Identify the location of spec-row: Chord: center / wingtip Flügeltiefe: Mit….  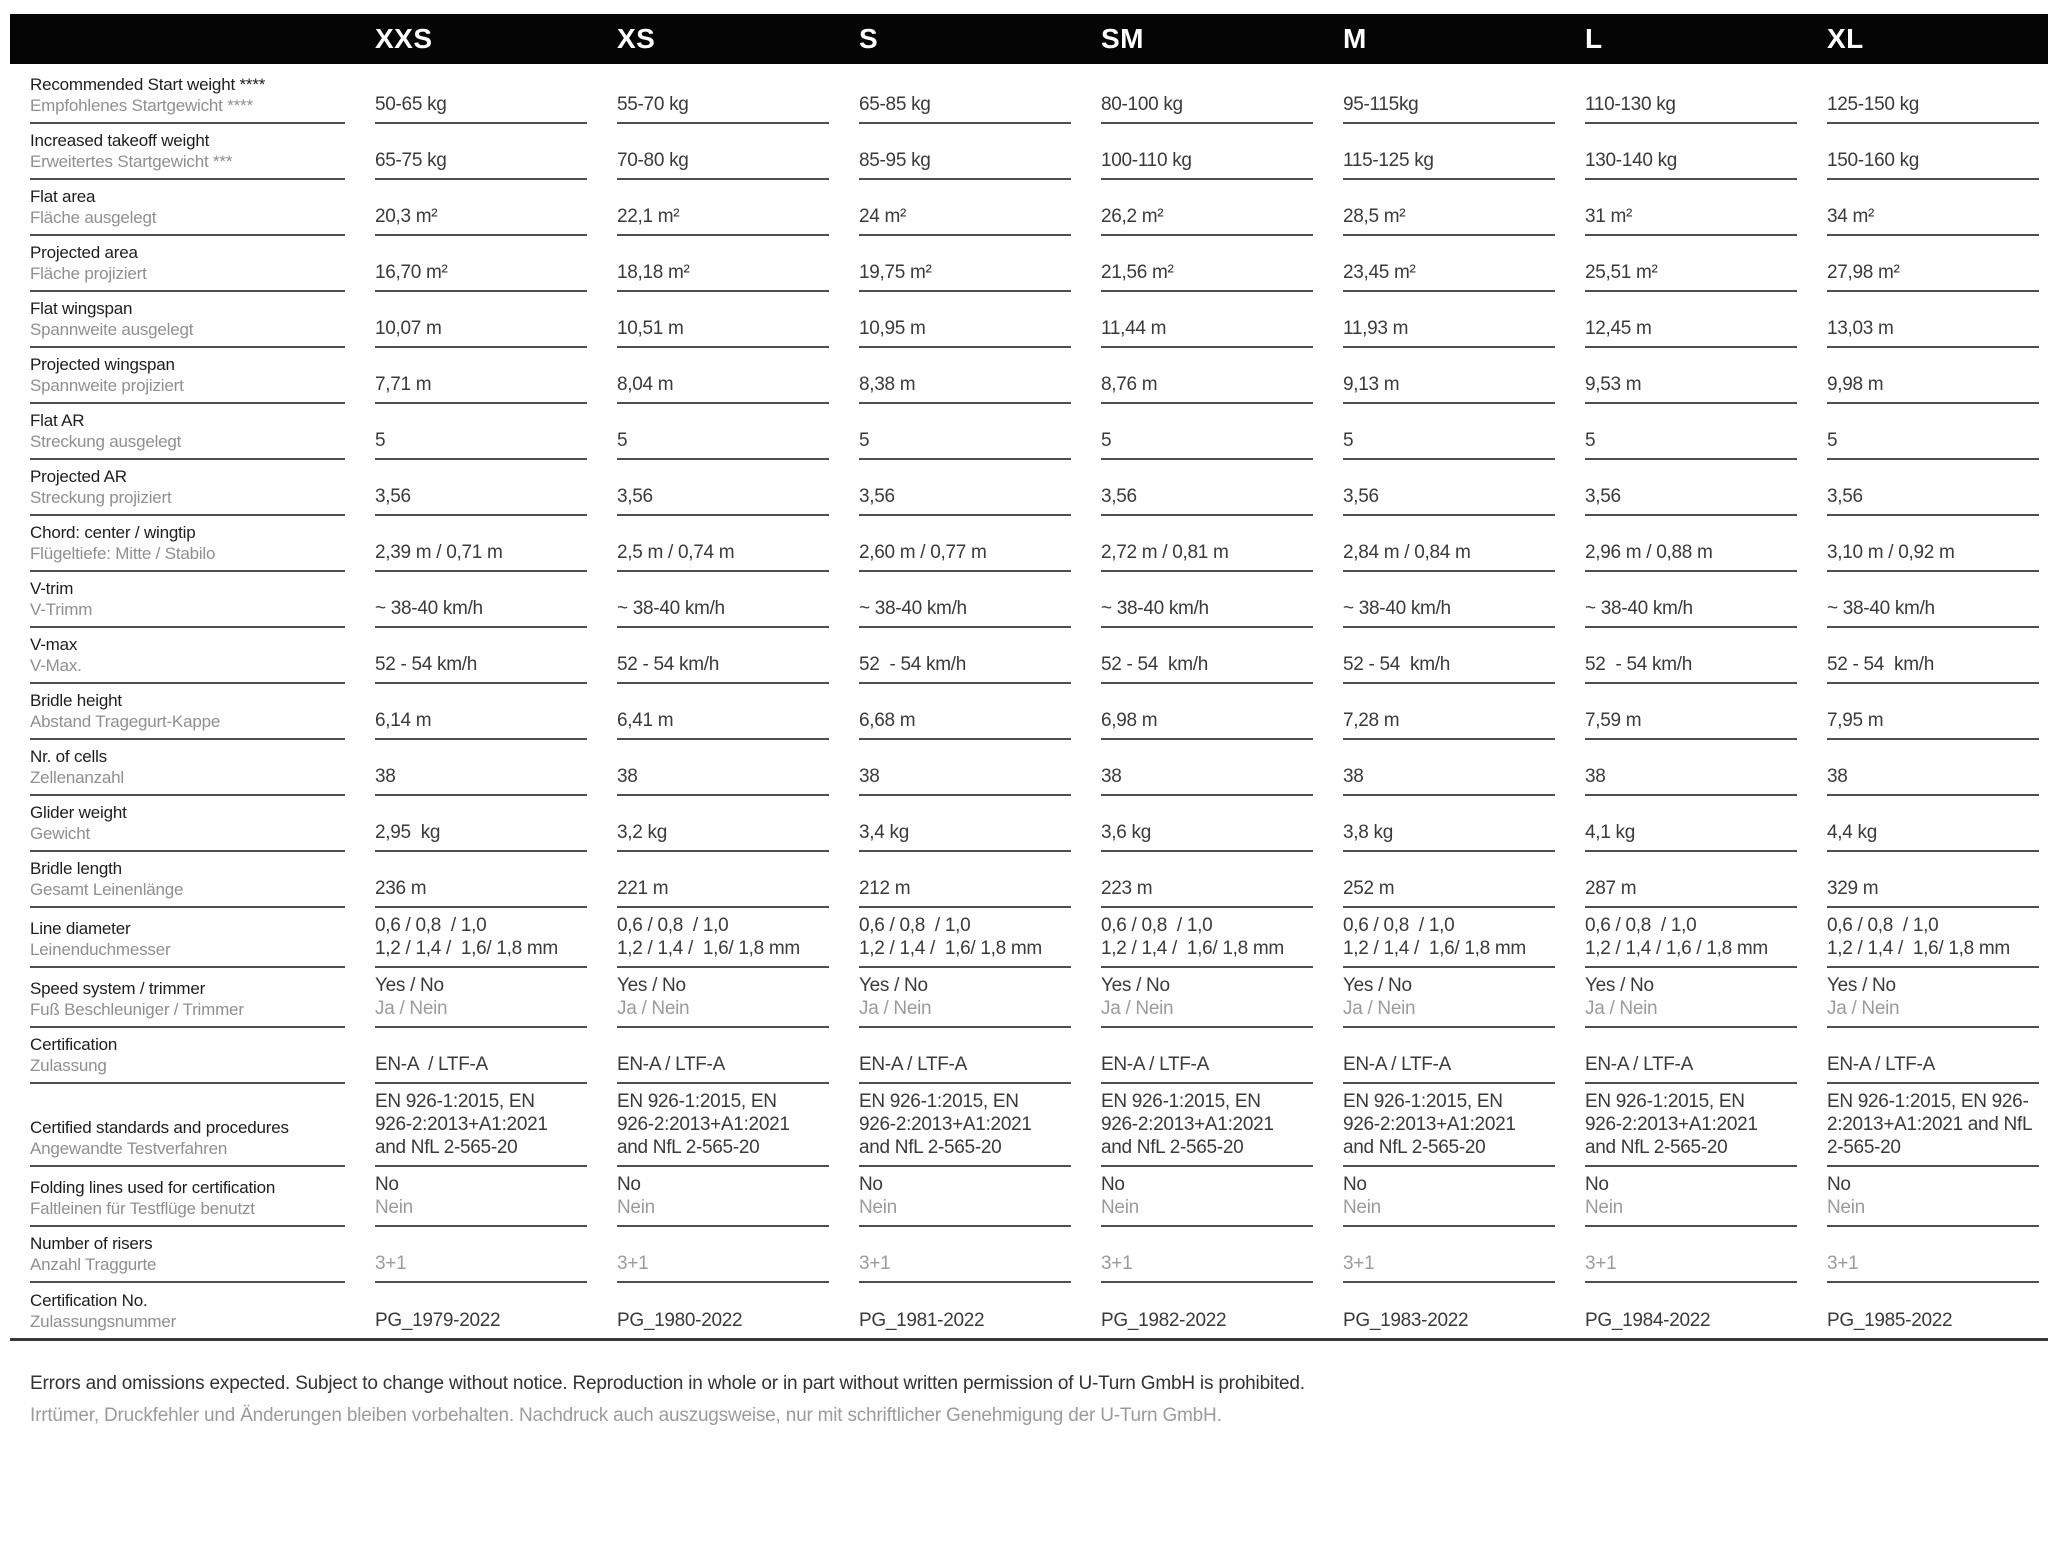
(1039, 544).